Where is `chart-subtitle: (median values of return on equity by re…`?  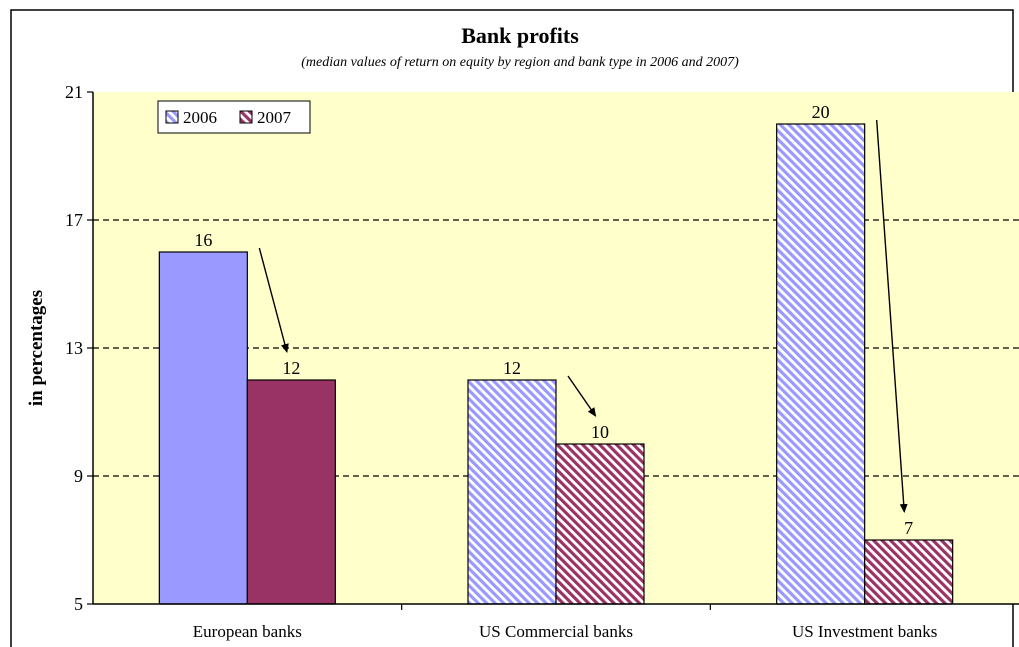
chart-subtitle: (median values of return on equity by re… is located at coordinates (520, 62).